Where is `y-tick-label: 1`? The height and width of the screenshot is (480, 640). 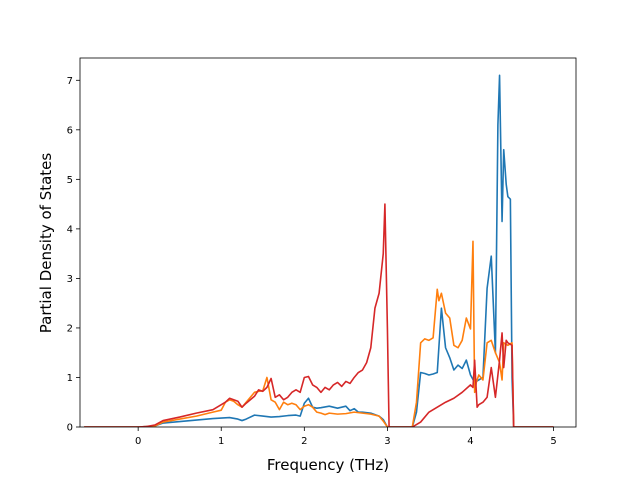
y-tick-label: 1 is located at coordinates (70, 378).